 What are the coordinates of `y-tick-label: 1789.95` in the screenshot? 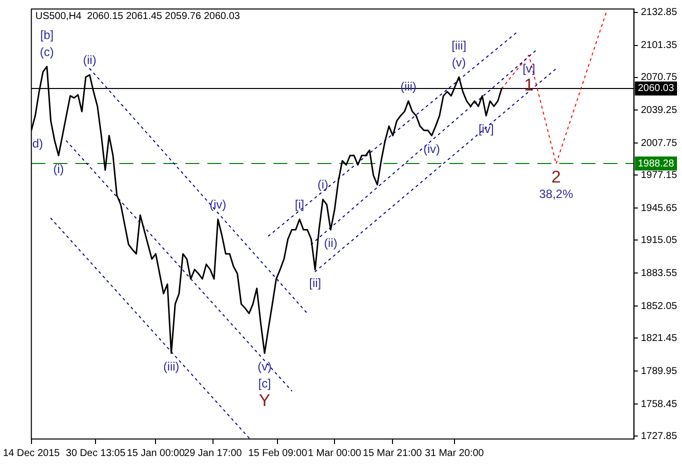 It's located at (659, 371).